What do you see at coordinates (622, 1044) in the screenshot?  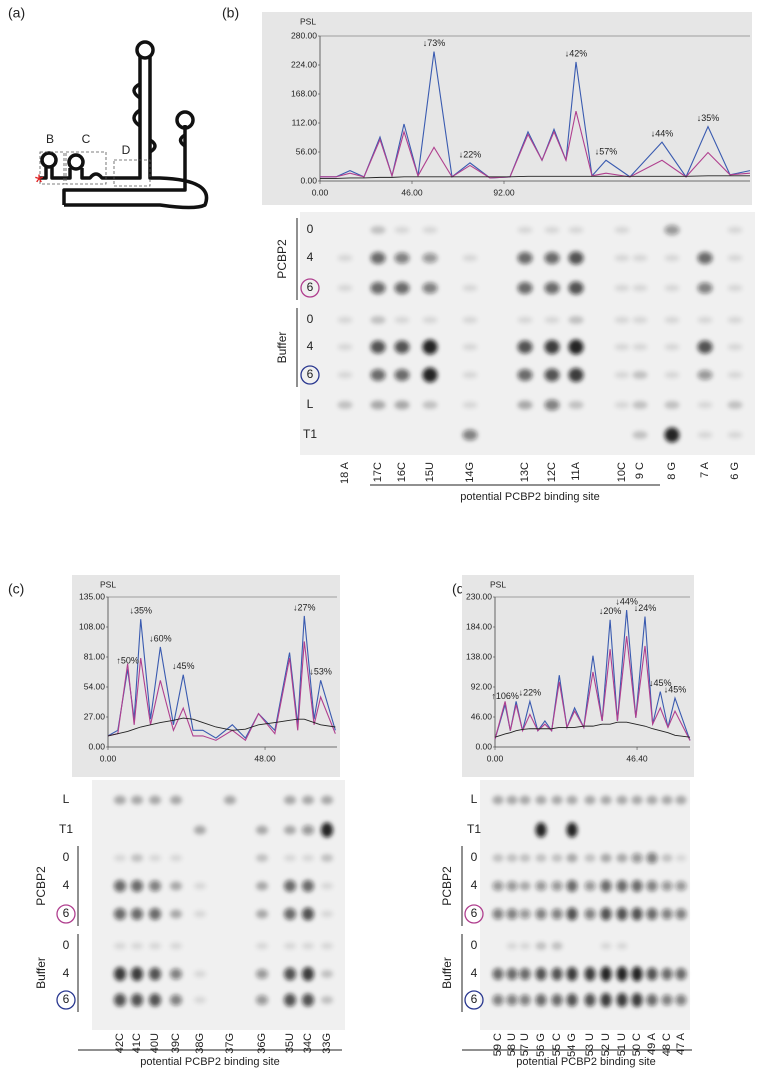 I see `lane-label: 51 U` at bounding box center [622, 1044].